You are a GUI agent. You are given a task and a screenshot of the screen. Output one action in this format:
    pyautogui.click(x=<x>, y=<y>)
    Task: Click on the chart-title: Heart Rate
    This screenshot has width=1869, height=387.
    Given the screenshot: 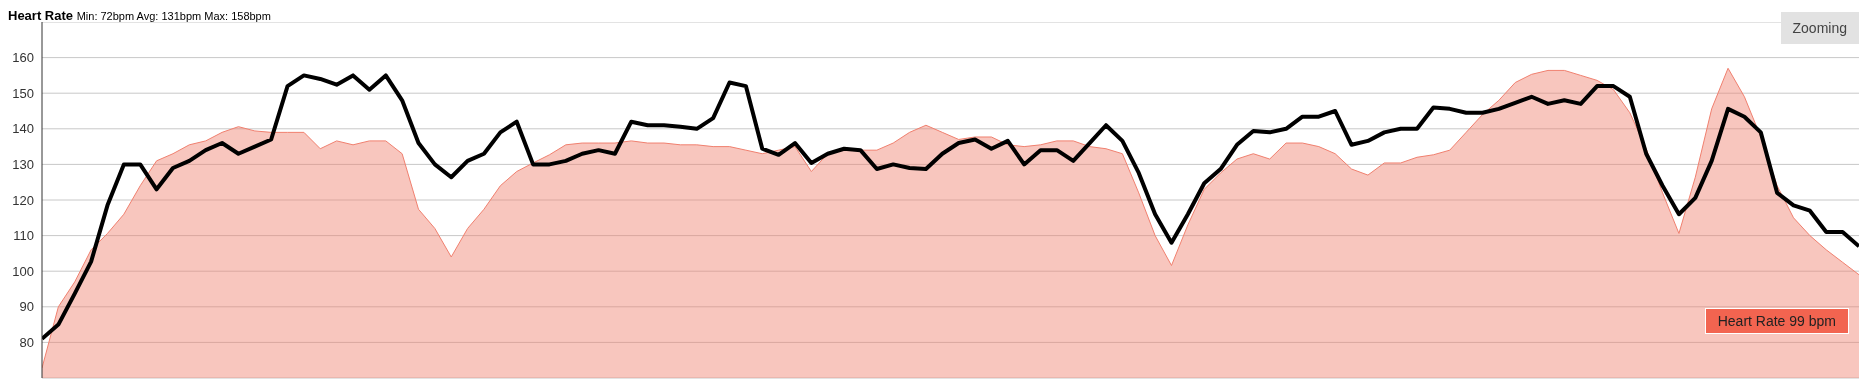 What is the action you would take?
    pyautogui.click(x=41, y=15)
    